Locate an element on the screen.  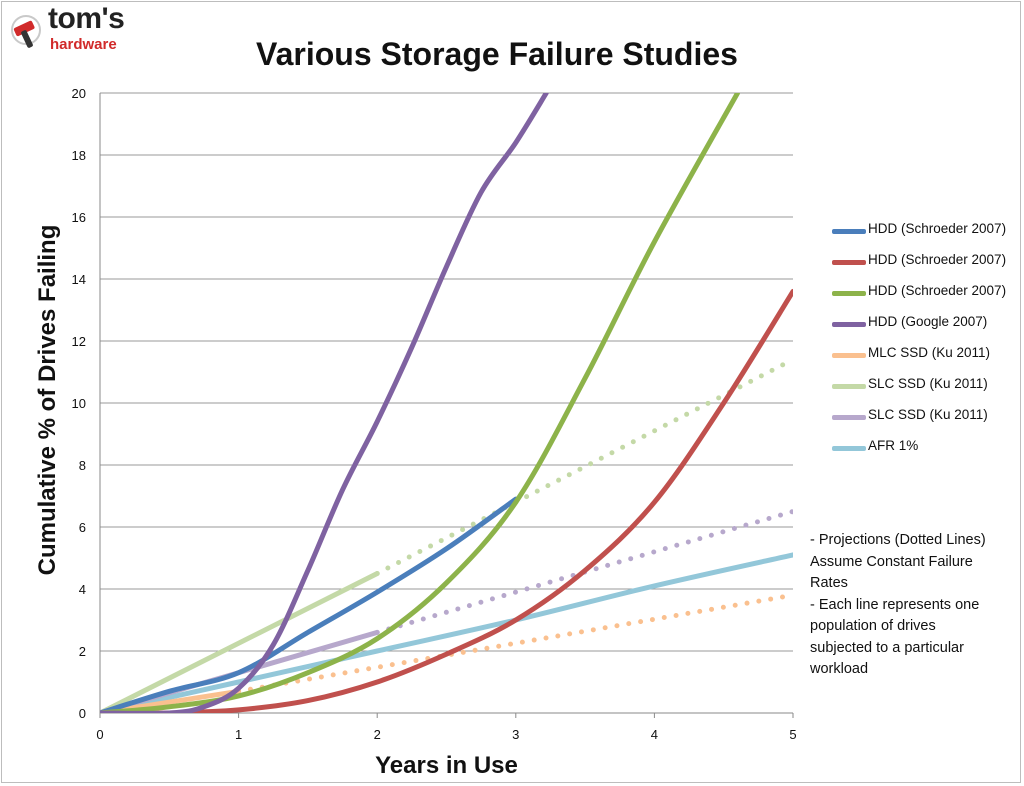
x-tick-label: 2 is located at coordinates (377, 734).